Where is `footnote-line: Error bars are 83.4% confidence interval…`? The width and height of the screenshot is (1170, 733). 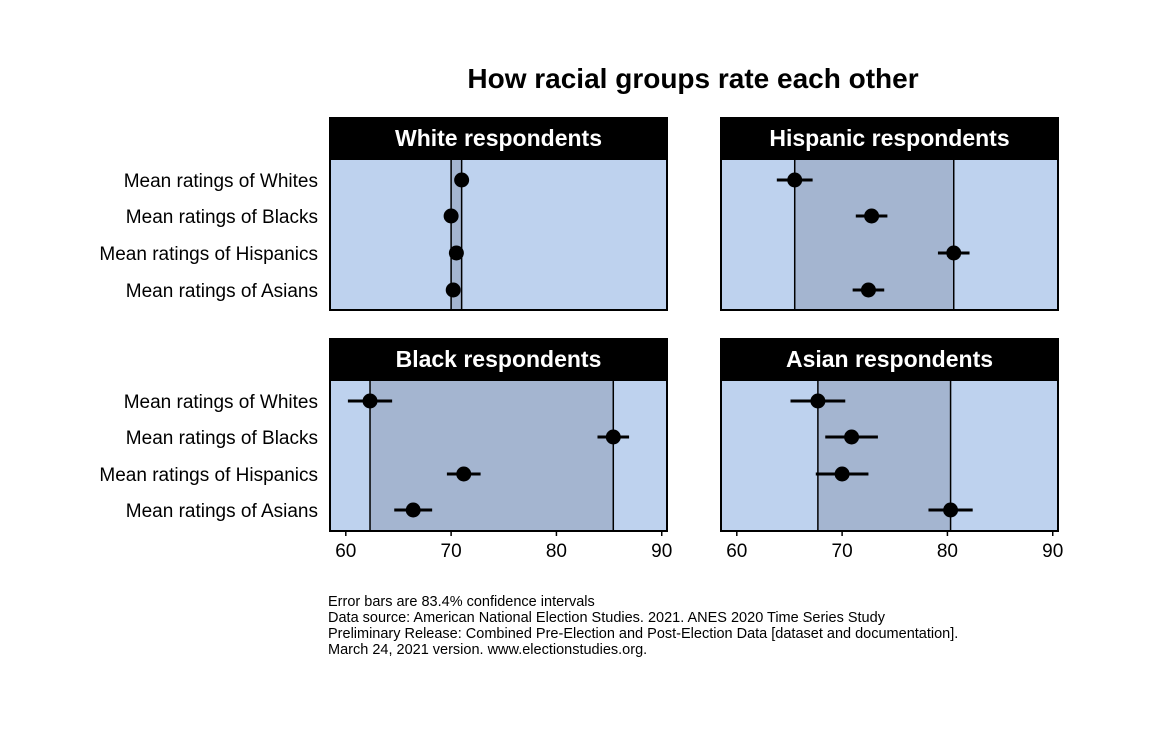
footnote-line: Error bars are 83.4% confidence interval… is located at coordinates (461, 602).